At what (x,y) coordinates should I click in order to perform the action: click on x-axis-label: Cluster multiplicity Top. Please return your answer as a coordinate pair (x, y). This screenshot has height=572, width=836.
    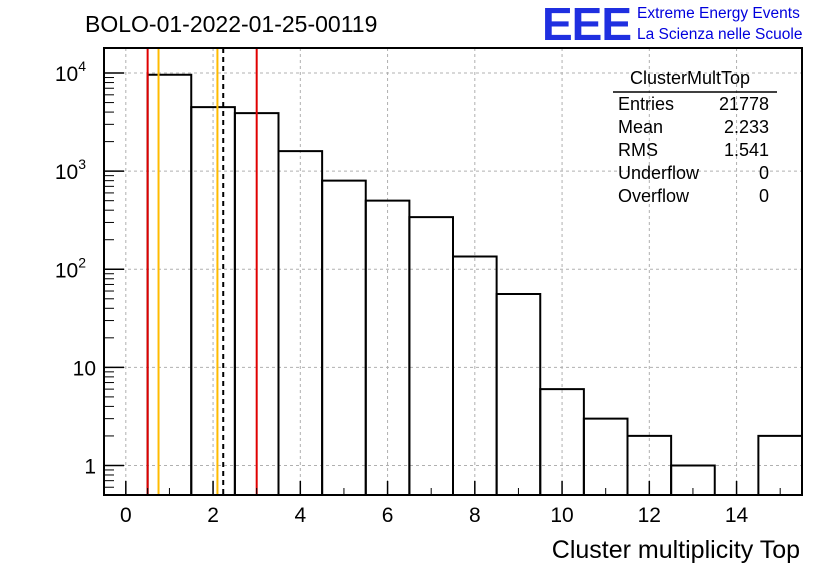
    Looking at the image, I should click on (676, 550).